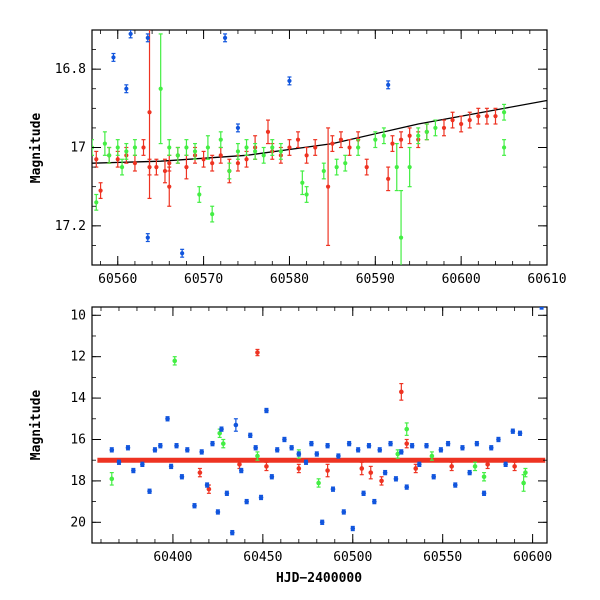 The width and height of the screenshot is (600, 600). I want to click on bottom-x-axis-label: HJD−2400000, so click(319, 578).